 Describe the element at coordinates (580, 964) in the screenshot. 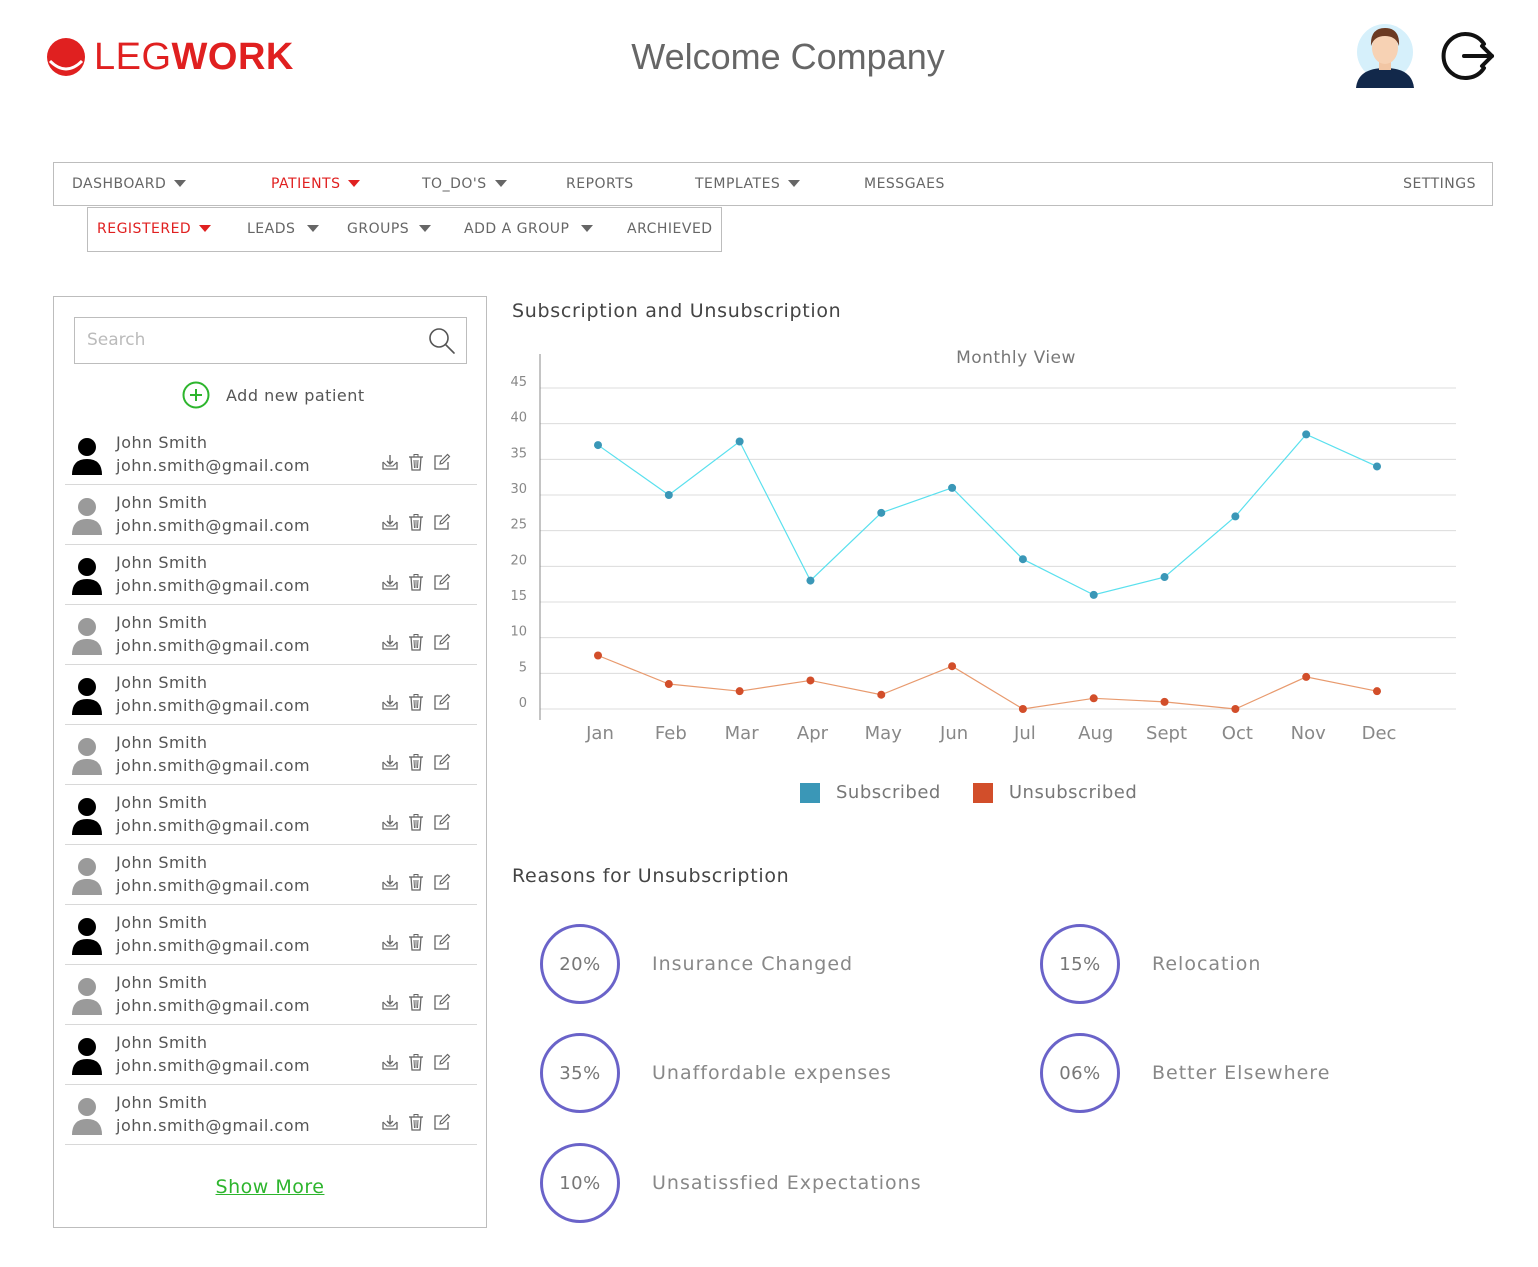

I see `reason-percent-circle: 20%` at that location.